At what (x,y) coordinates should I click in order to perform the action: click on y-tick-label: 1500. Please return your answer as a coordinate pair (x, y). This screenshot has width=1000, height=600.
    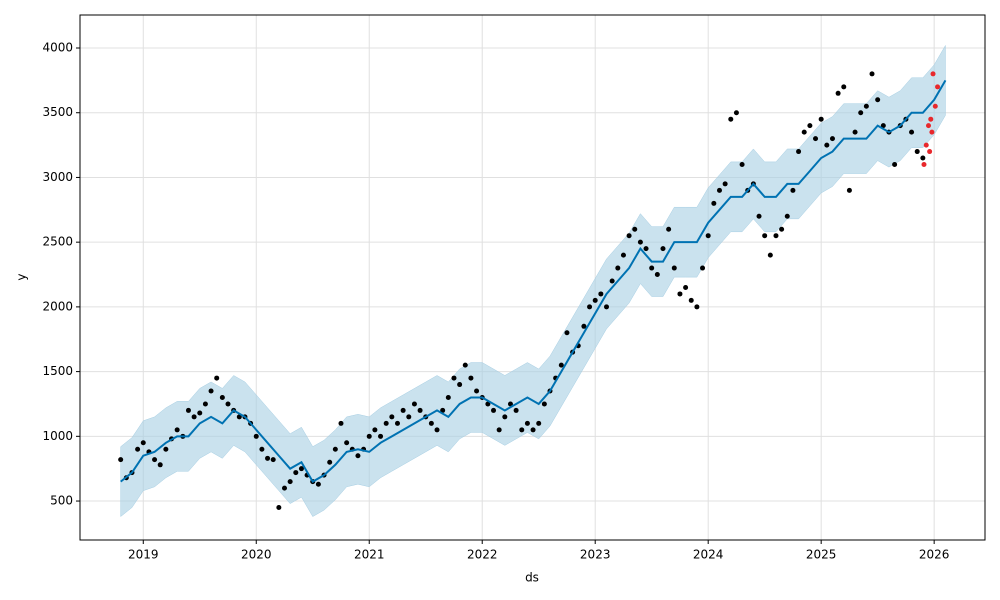
    Looking at the image, I should click on (57, 371).